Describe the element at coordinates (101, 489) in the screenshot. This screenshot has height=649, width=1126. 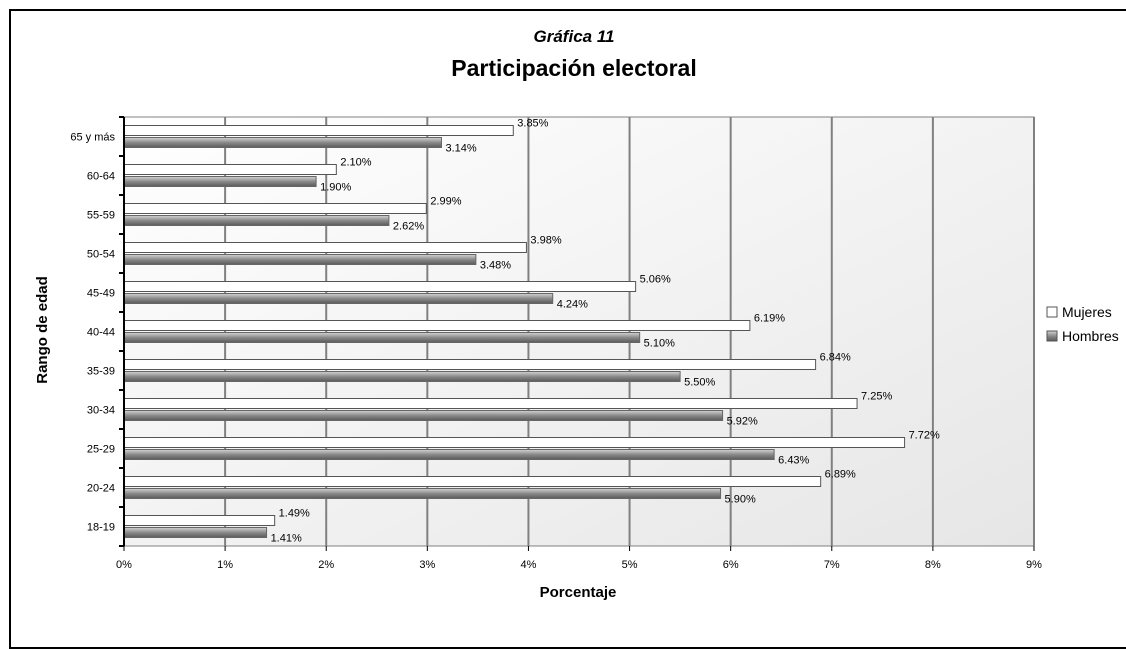
I see `y-tick-label: 20-24` at that location.